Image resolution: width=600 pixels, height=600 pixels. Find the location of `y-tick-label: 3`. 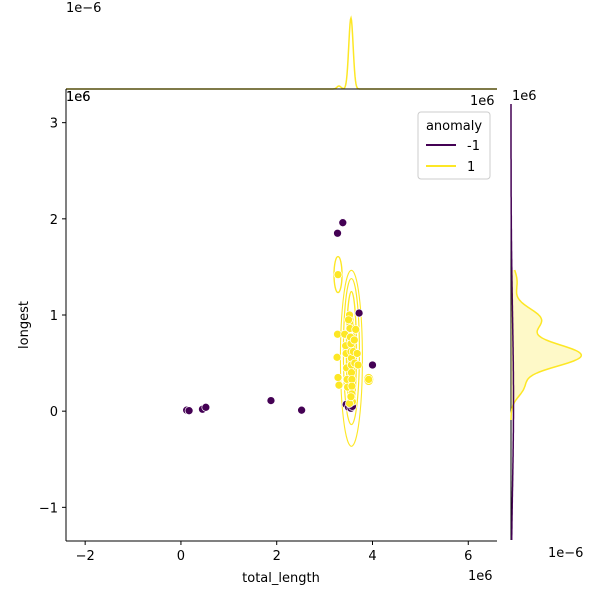

y-tick-label: 3 is located at coordinates (54, 124).